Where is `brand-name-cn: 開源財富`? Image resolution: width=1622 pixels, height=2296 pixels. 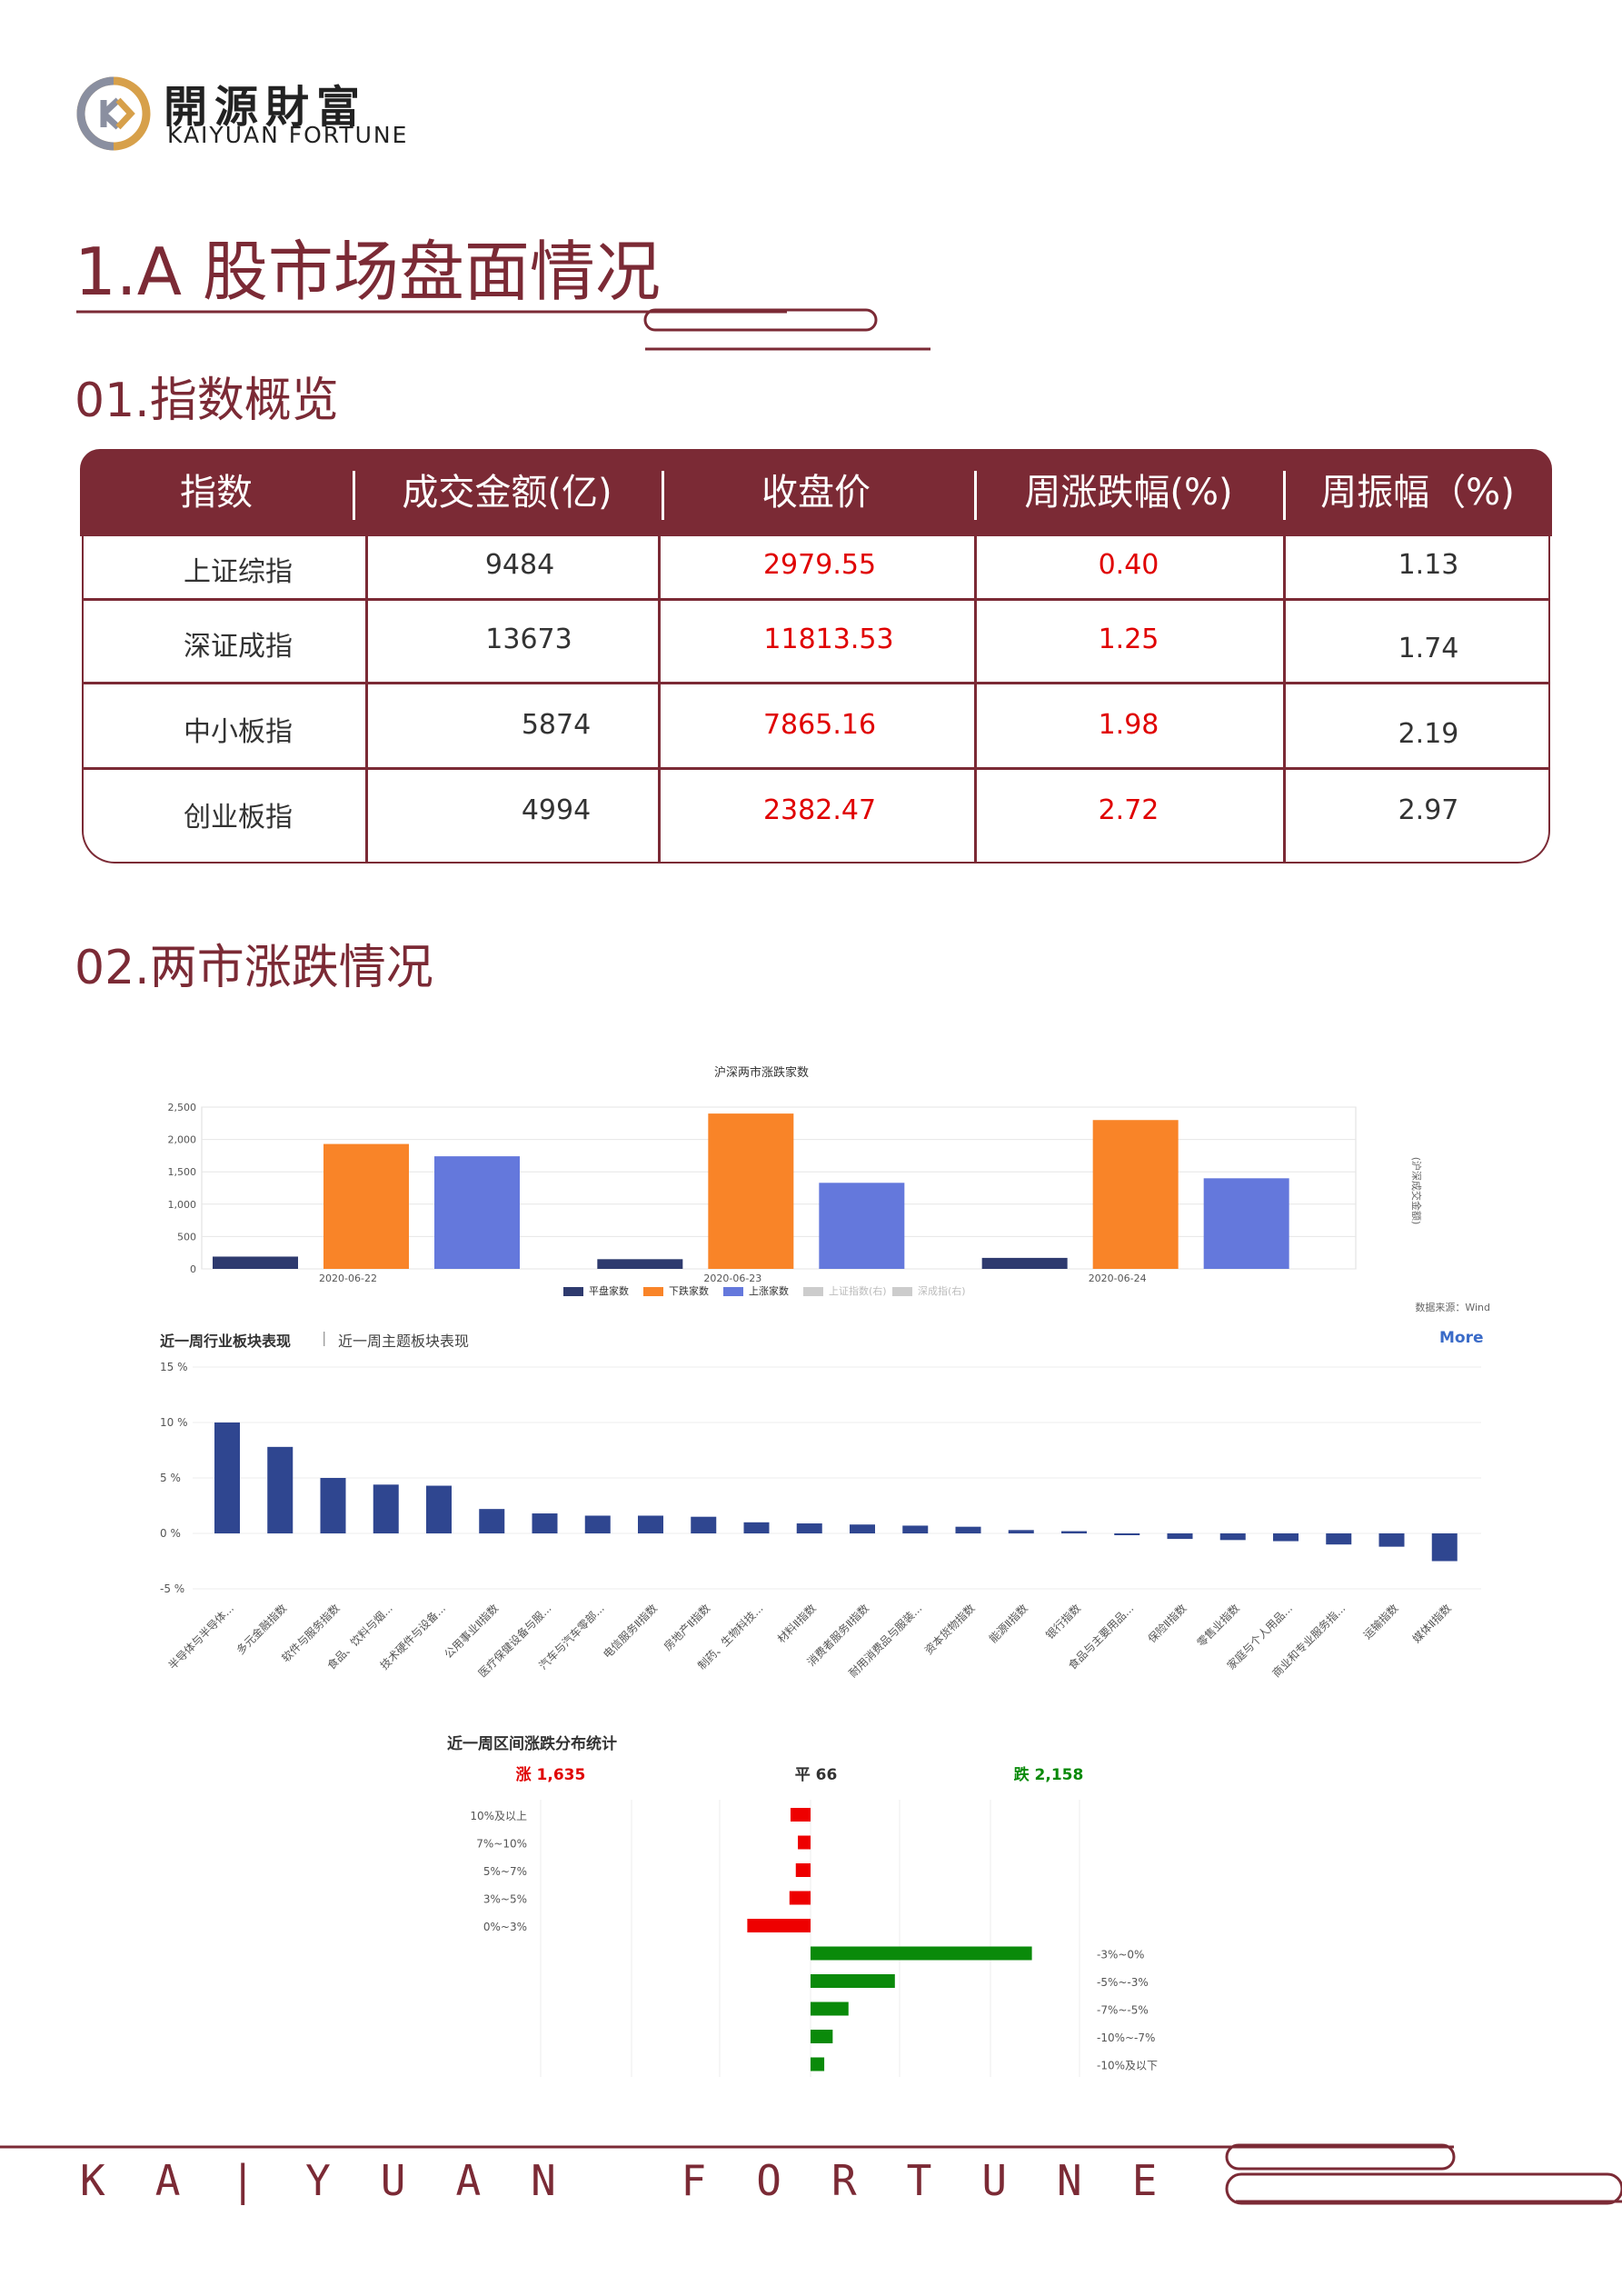 brand-name-cn: 開源財富 is located at coordinates (266, 107).